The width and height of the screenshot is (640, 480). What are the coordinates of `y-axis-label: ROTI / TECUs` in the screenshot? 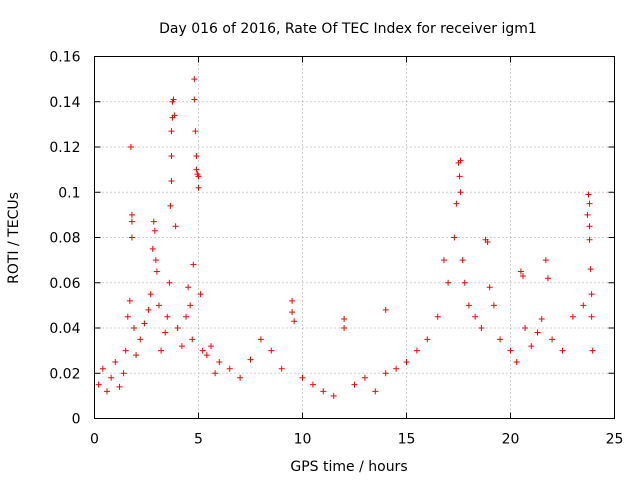 It's located at (14, 238).